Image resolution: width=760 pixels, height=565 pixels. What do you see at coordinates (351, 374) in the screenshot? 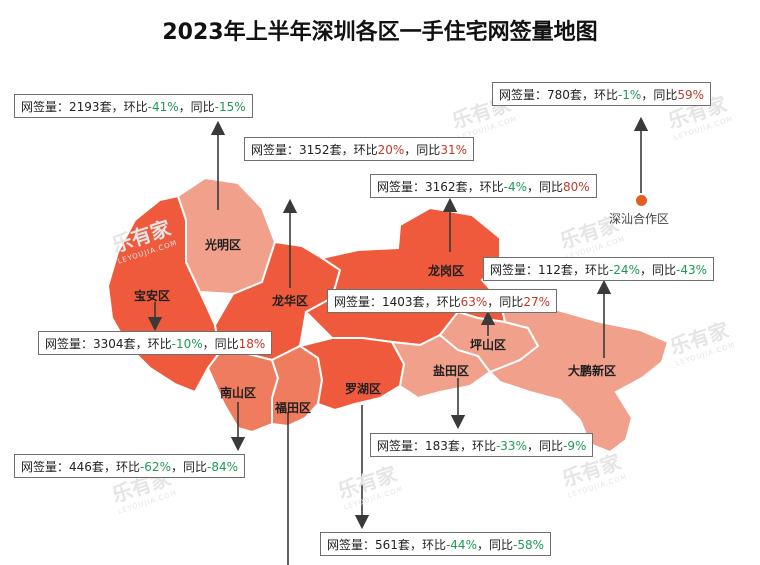
I see `district-luohu` at bounding box center [351, 374].